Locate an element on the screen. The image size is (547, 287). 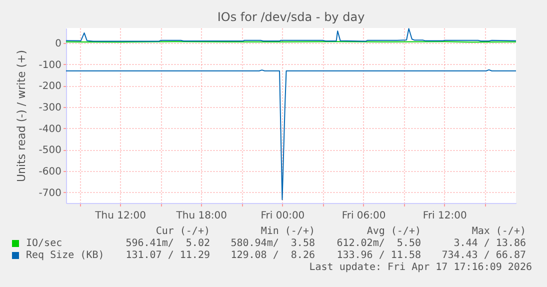
x-tick-label: Thu 12:00 is located at coordinates (120, 216).